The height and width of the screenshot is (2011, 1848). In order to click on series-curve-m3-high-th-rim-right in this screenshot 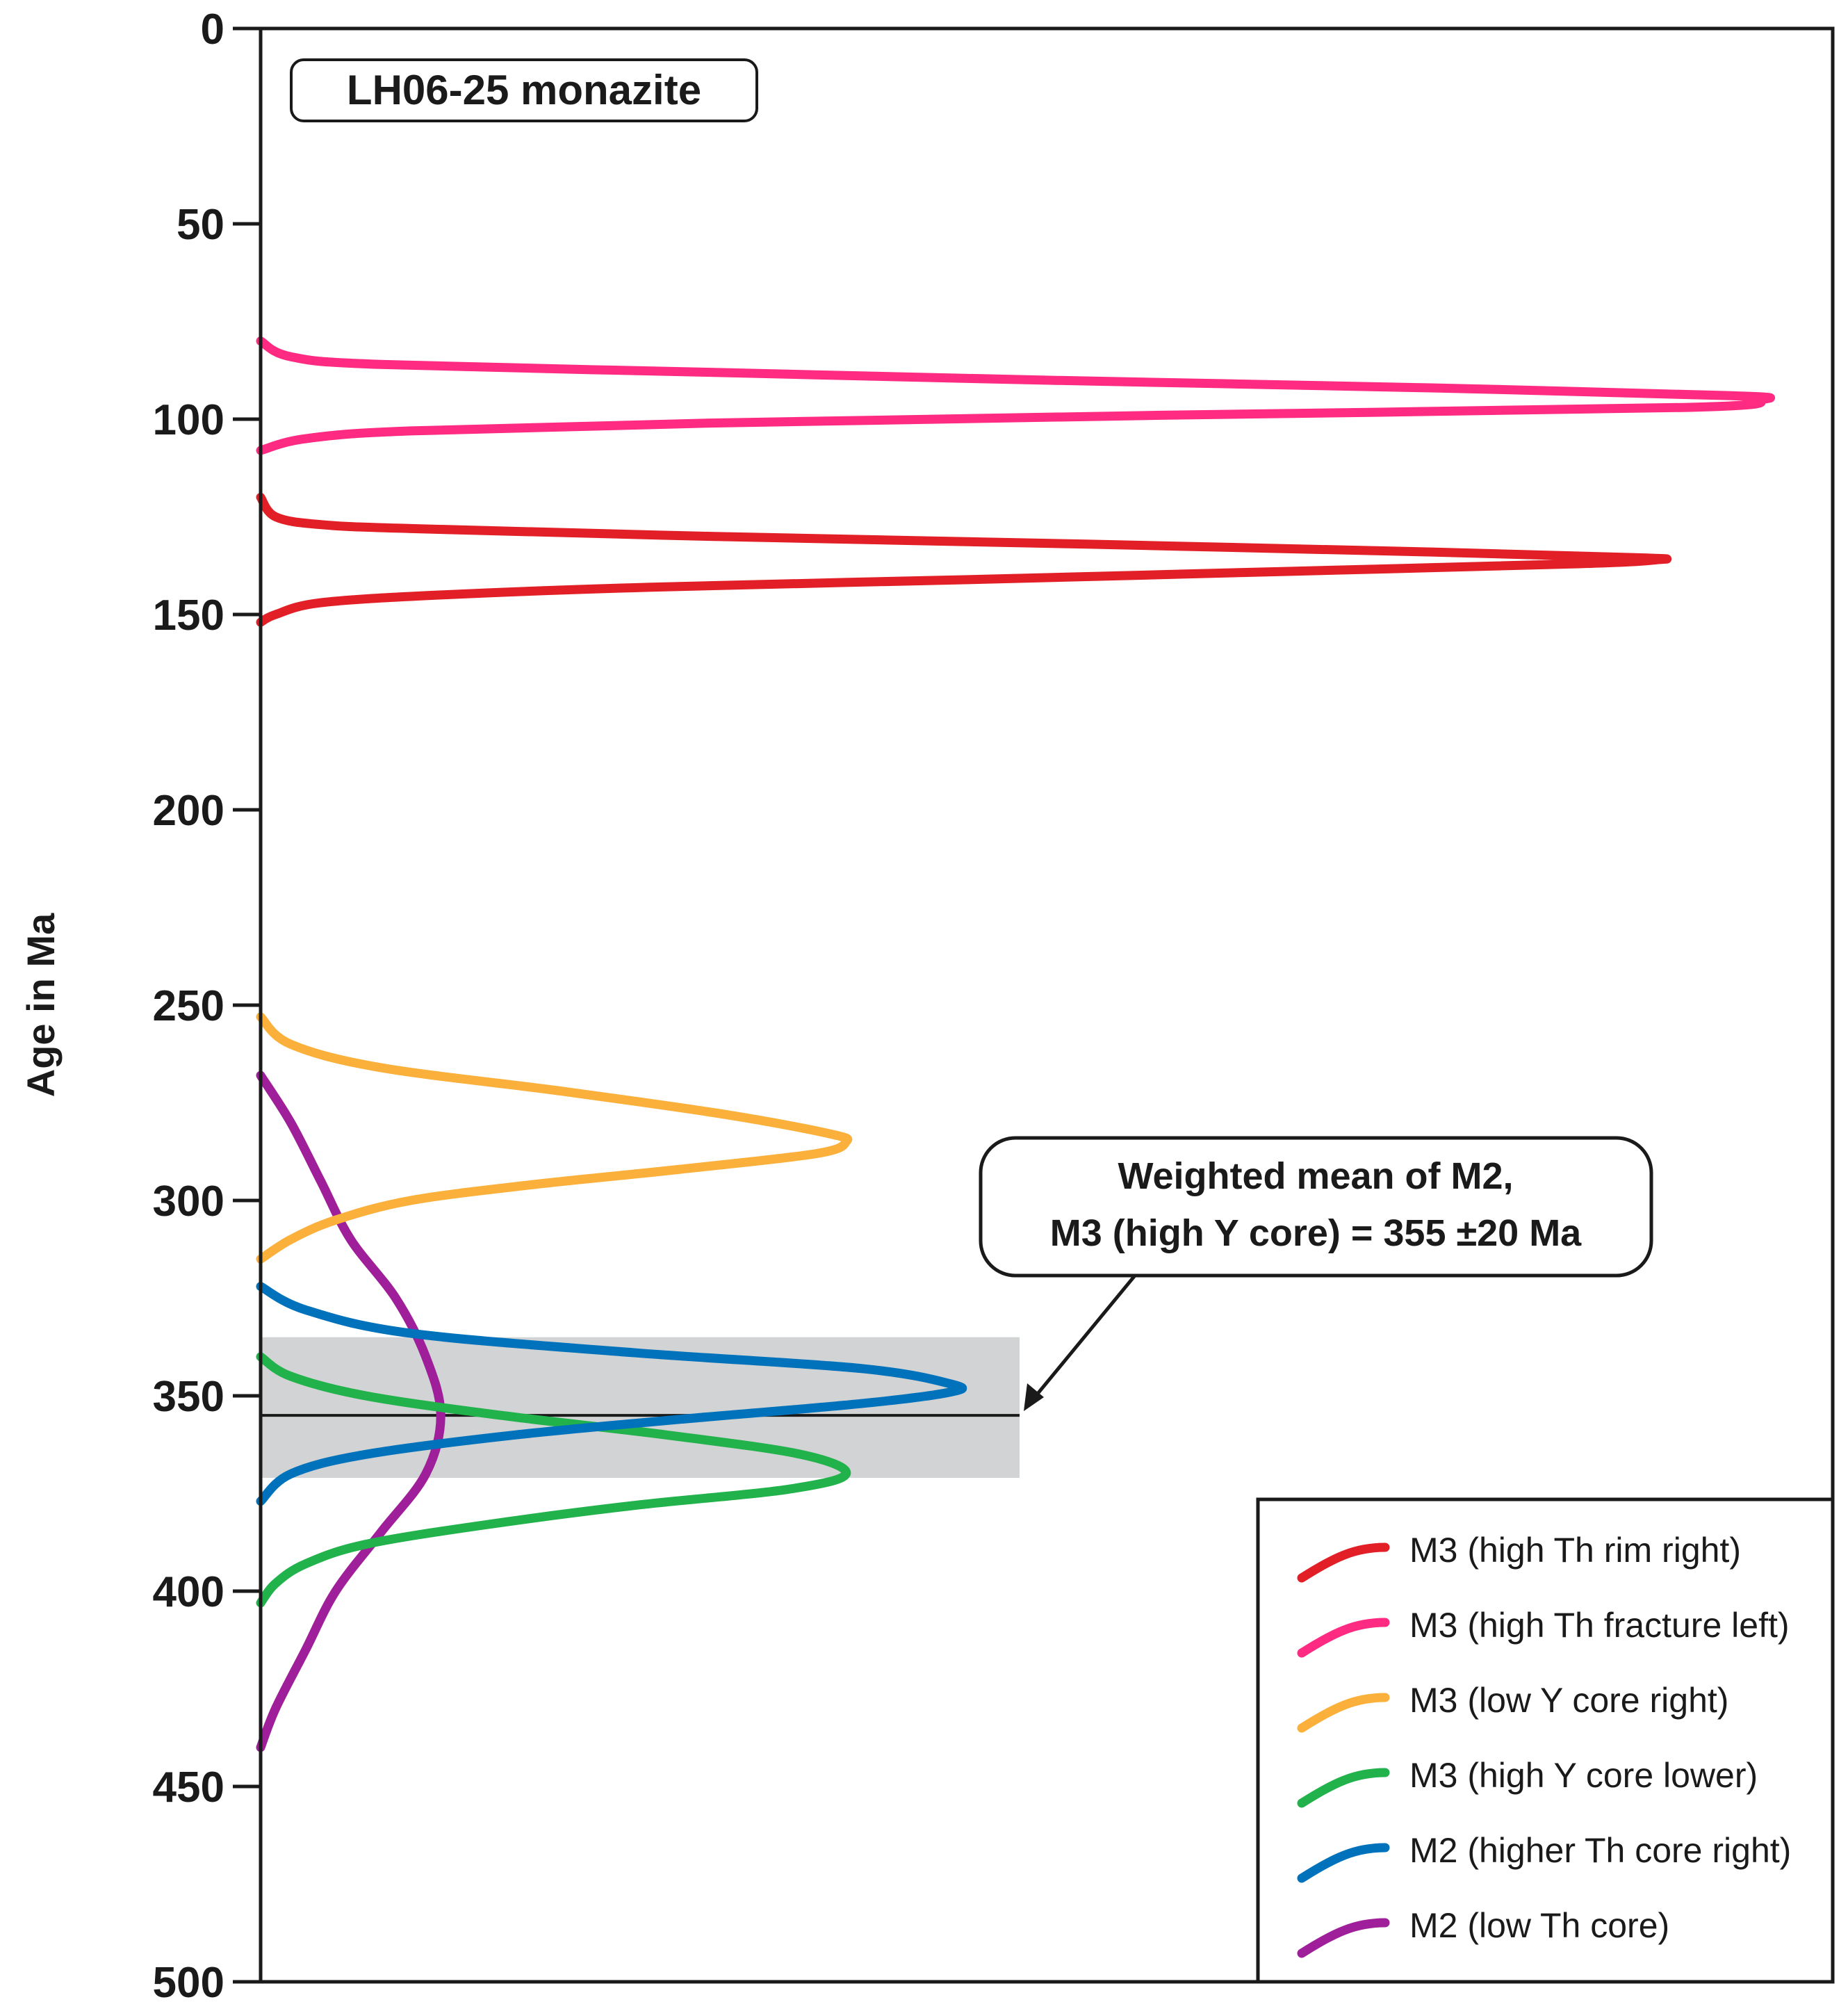, I will do `click(964, 560)`.